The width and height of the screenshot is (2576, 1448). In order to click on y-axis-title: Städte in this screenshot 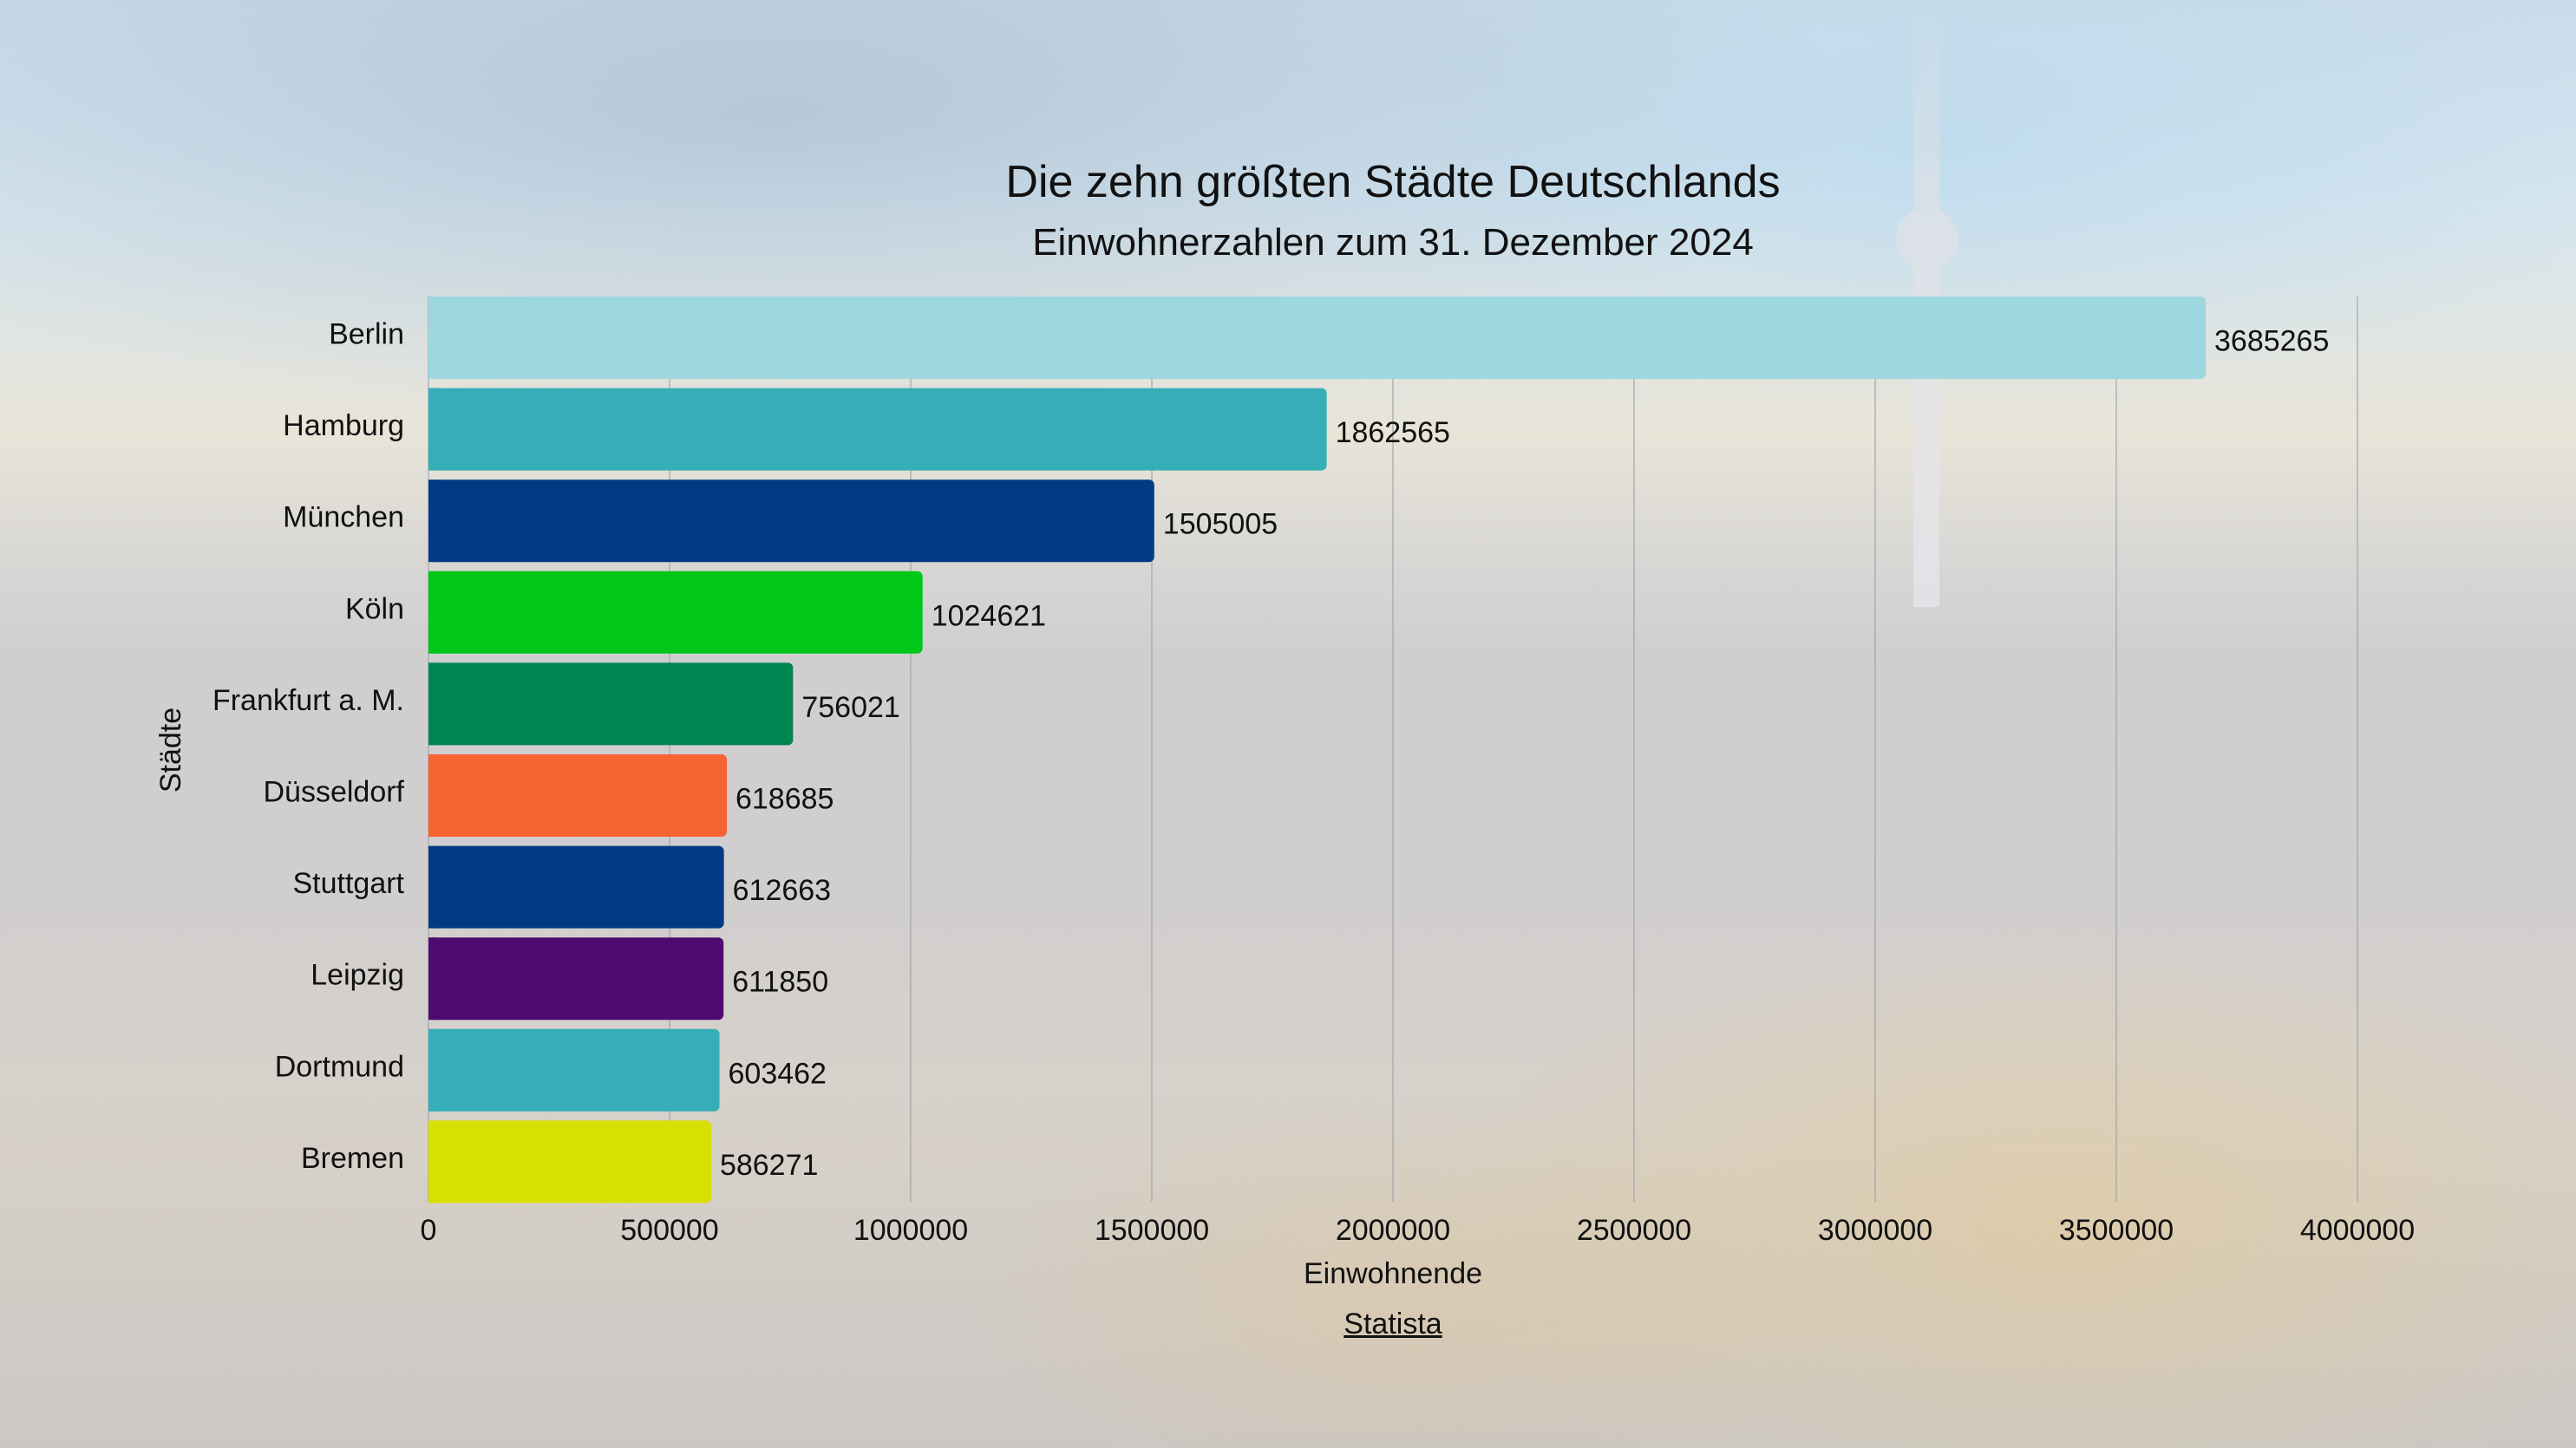, I will do `click(170, 750)`.